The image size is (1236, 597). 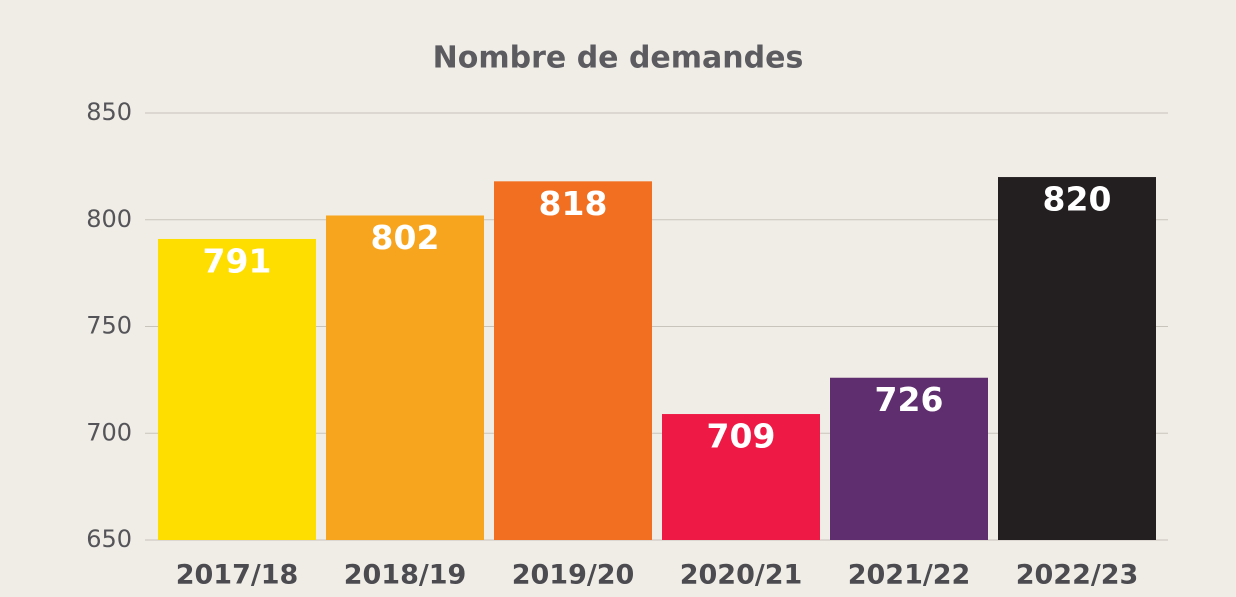 What do you see at coordinates (237, 260) in the screenshot?
I see `data-label: 791` at bounding box center [237, 260].